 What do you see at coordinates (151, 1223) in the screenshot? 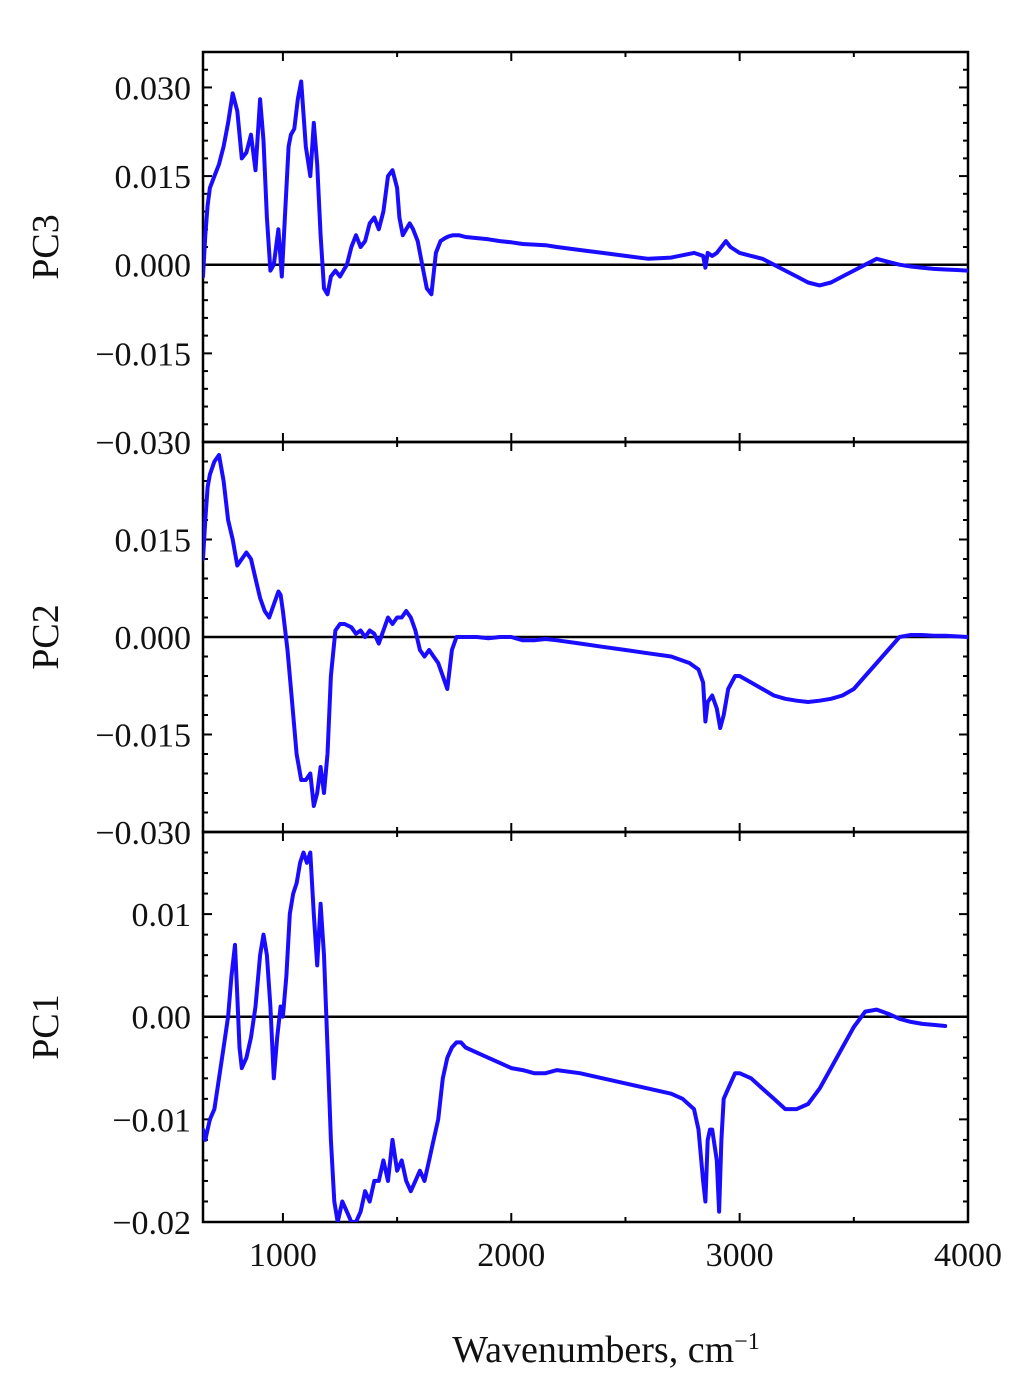
I see `y-tick-label: −0.02` at bounding box center [151, 1223].